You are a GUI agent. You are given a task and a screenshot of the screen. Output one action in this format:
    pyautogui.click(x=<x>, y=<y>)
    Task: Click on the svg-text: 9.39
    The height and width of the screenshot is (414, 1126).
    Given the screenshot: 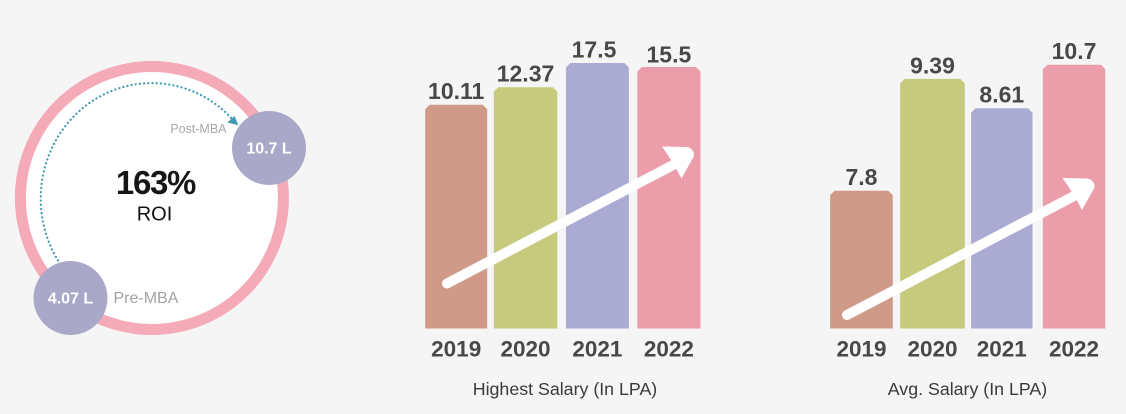 What is the action you would take?
    pyautogui.click(x=932, y=65)
    